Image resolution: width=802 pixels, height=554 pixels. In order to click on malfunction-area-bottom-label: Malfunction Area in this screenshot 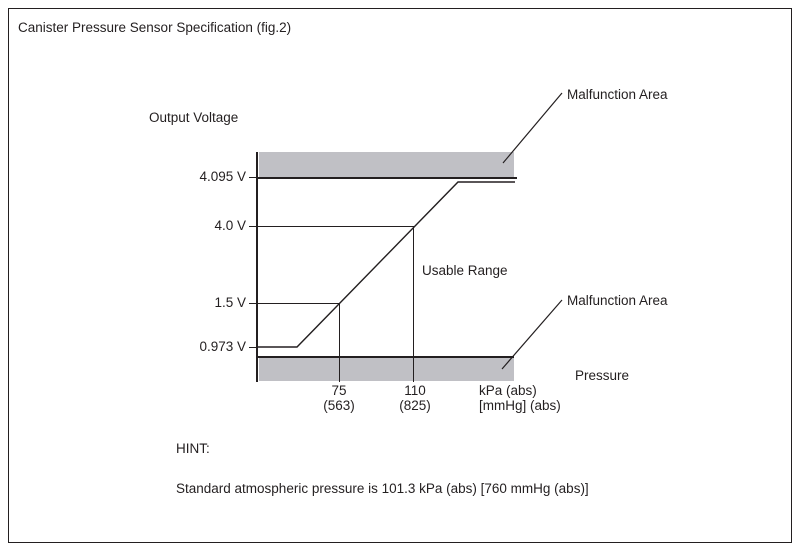, I will do `click(617, 300)`.